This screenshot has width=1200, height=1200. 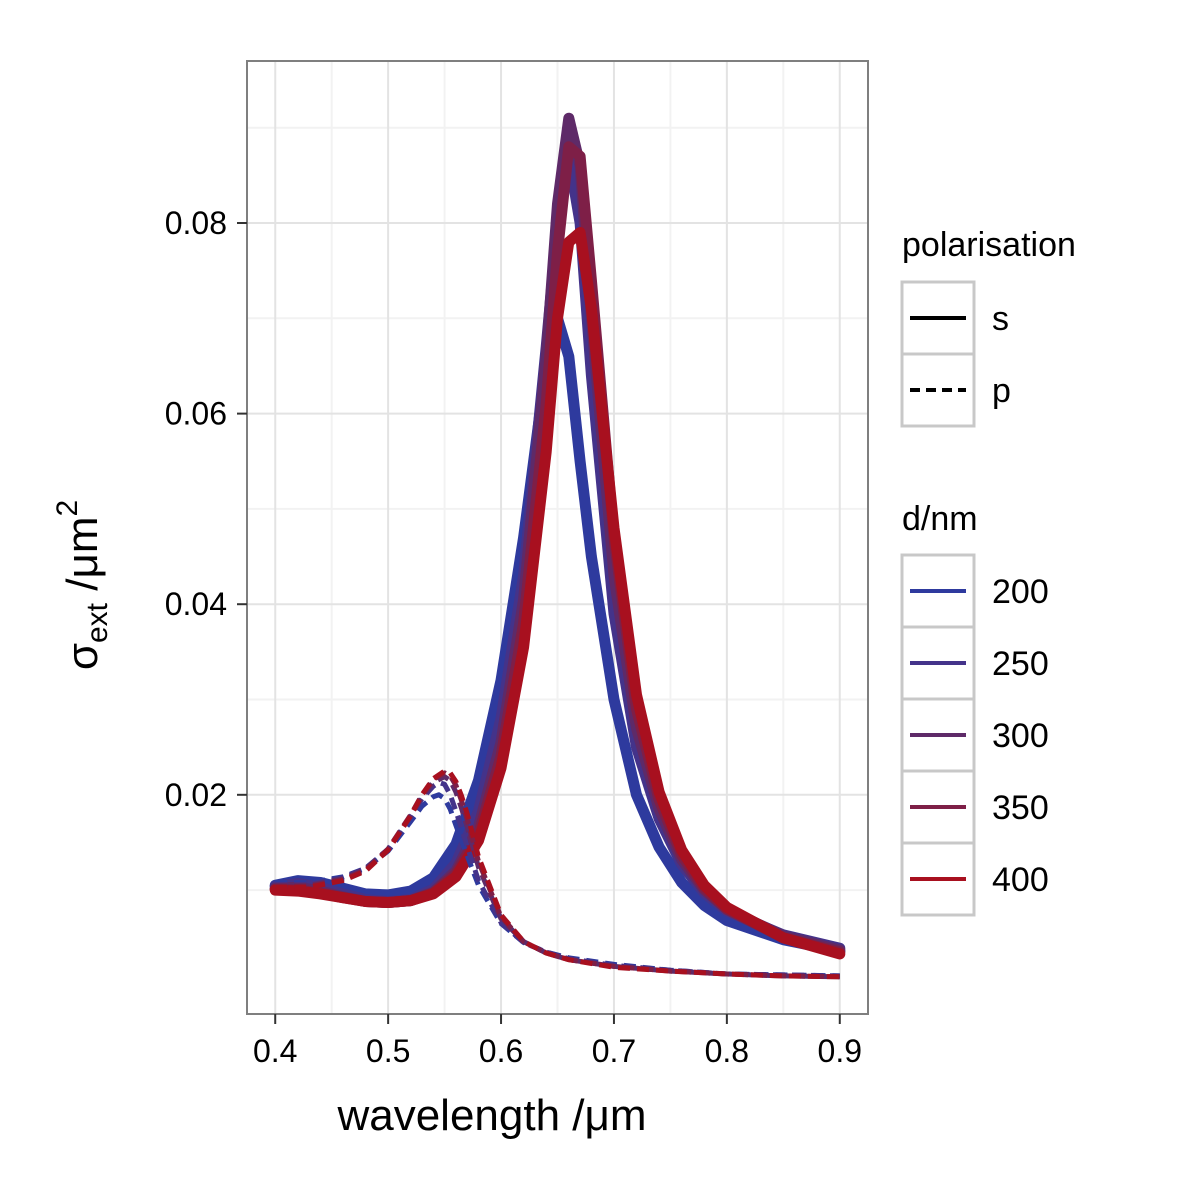 I want to click on y-tick-label: 0.02, so click(x=196, y=795).